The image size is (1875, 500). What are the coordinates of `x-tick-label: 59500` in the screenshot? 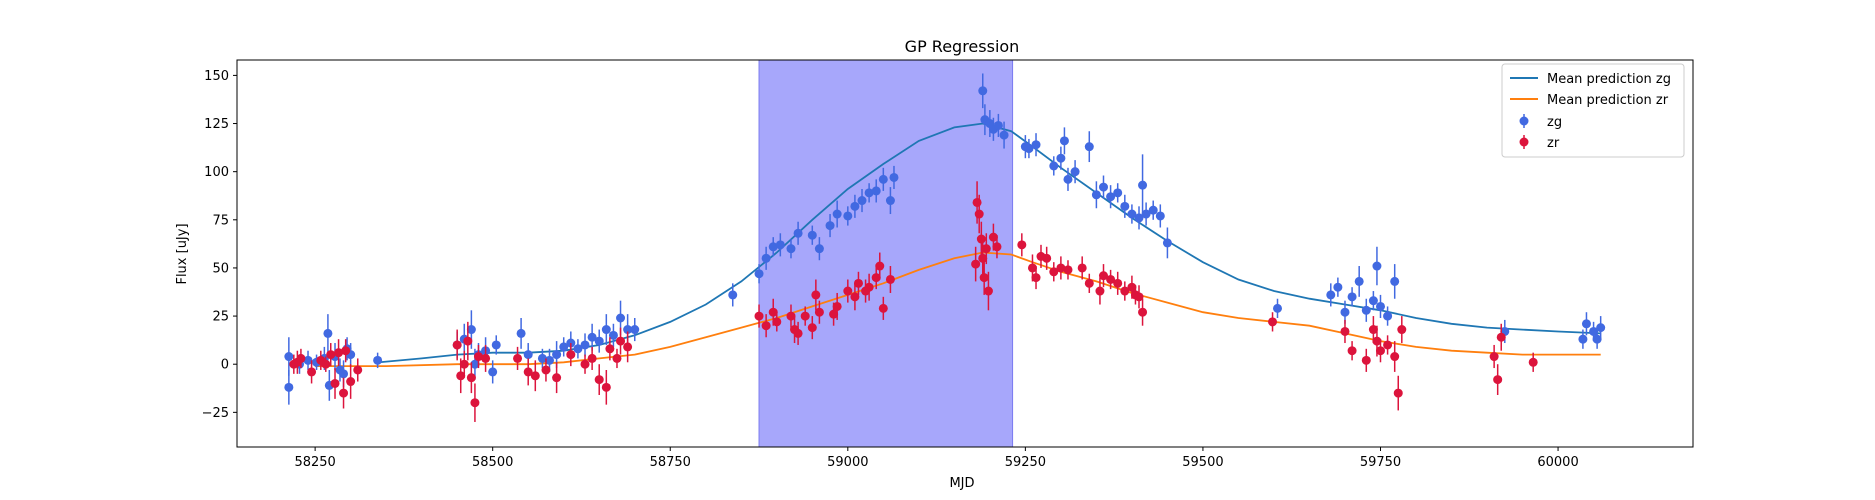 It's located at (1202, 462).